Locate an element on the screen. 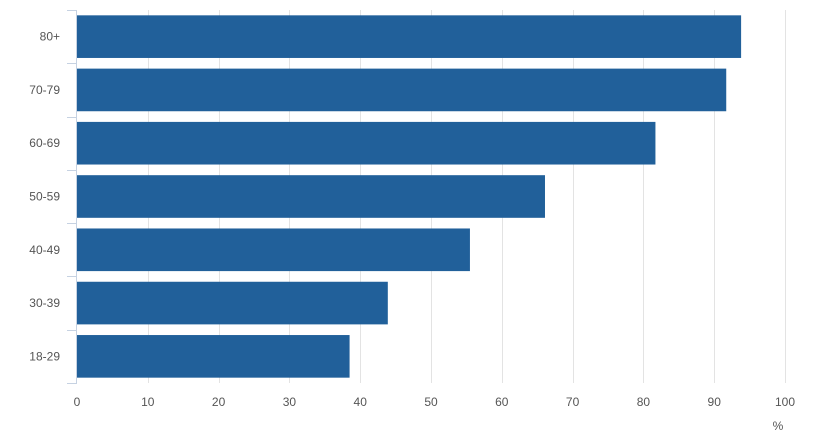  y-tick-label: 18-29 is located at coordinates (44, 356).